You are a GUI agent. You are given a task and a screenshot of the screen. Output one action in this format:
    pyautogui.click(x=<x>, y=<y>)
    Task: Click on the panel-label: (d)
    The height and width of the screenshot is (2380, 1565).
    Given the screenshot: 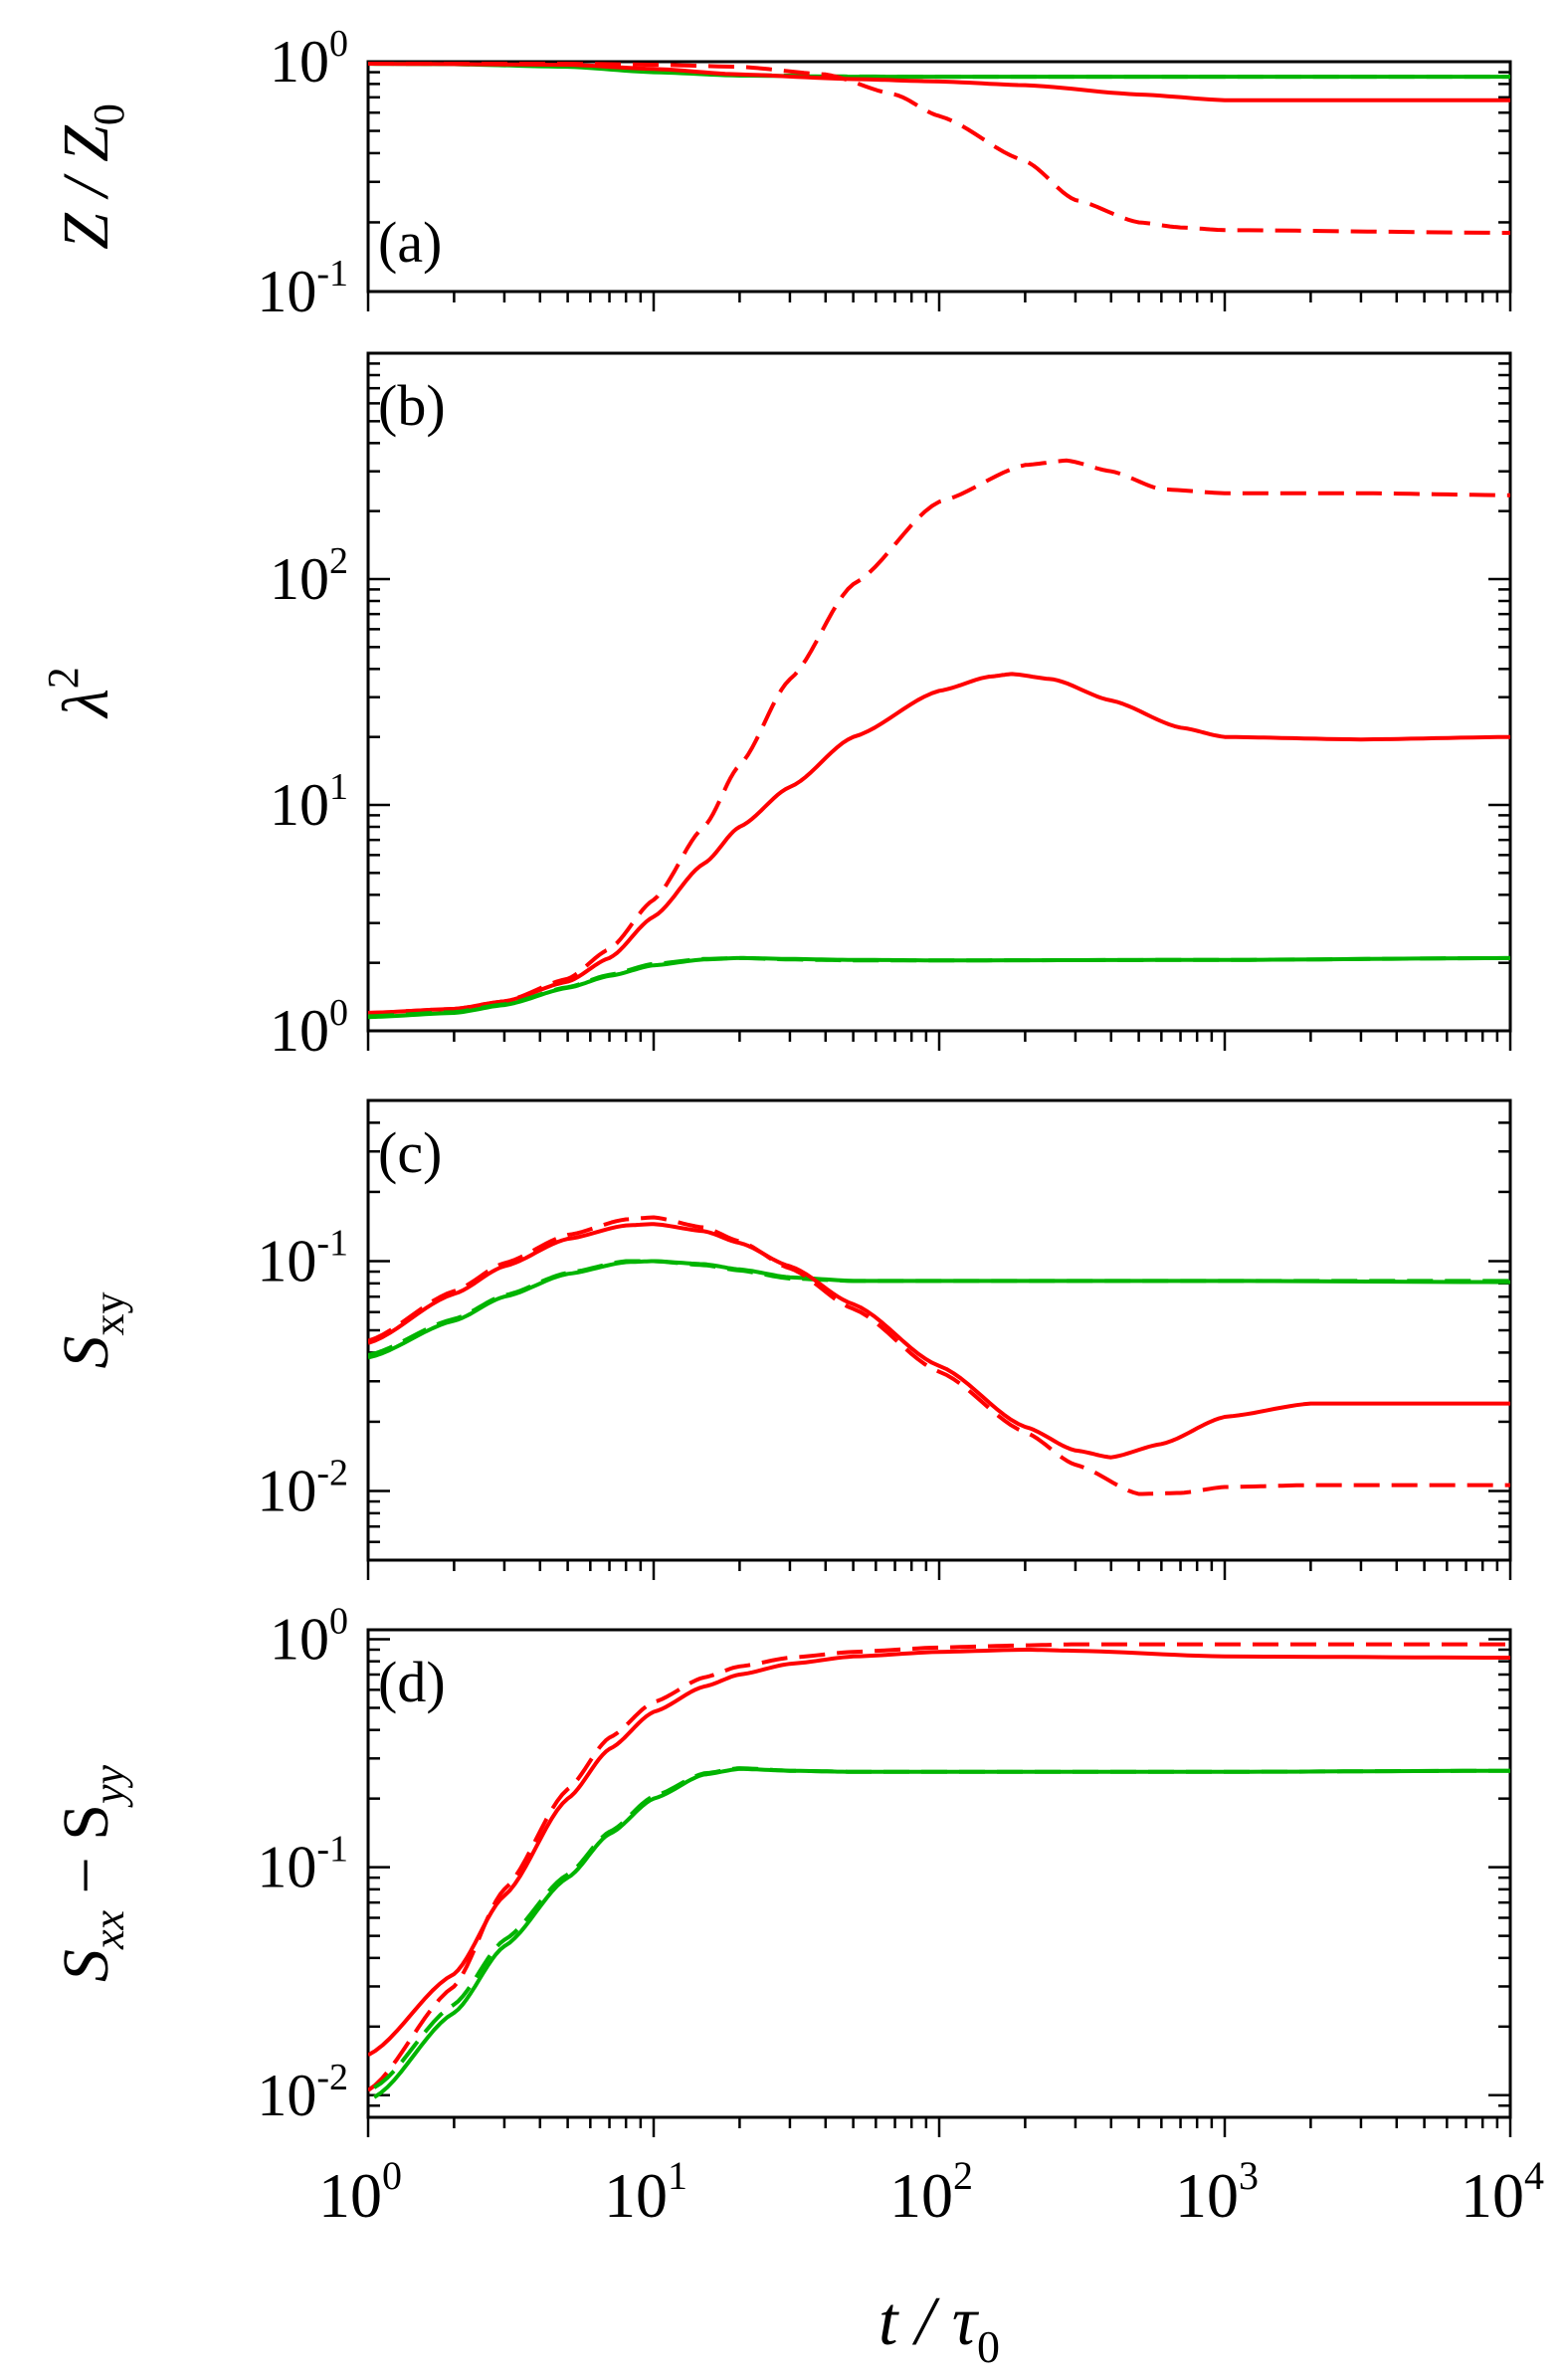 What is the action you would take?
    pyautogui.click(x=412, y=1682)
    